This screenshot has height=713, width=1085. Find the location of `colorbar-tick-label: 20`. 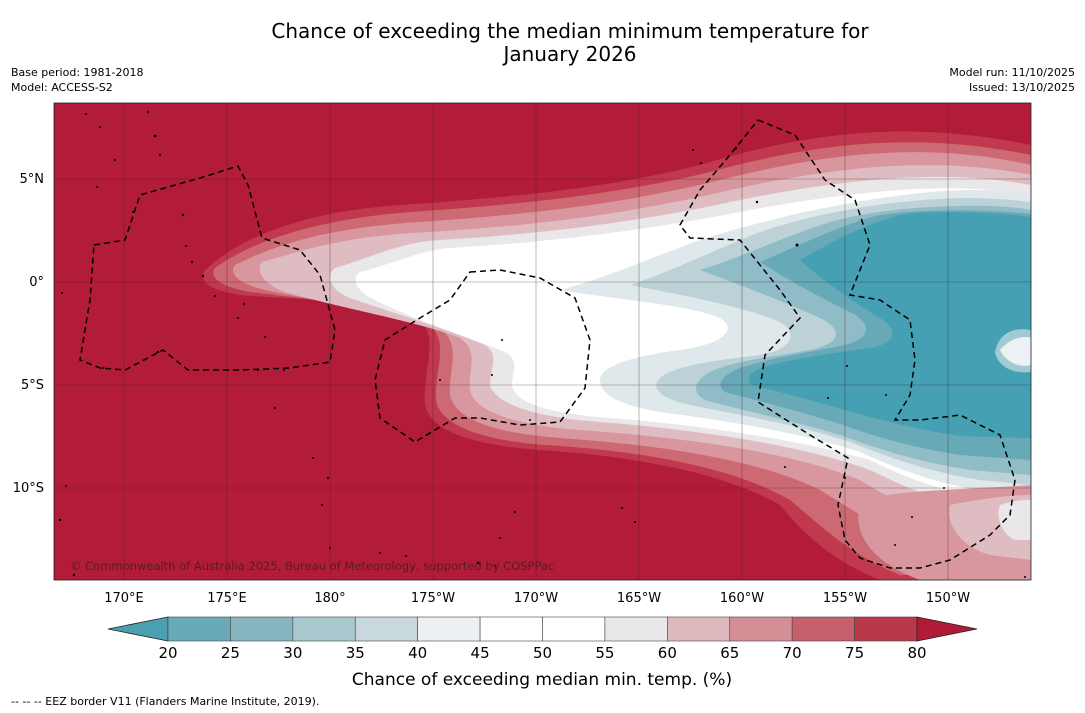

colorbar-tick-label: 20 is located at coordinates (167, 653).